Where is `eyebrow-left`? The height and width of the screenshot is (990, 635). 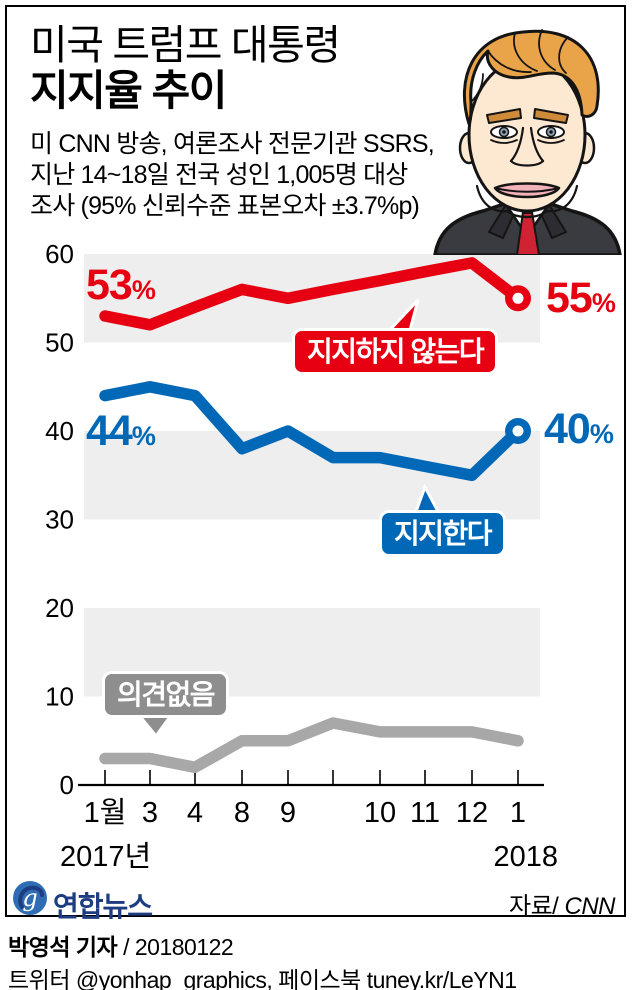
eyebrow-left is located at coordinates (504, 116).